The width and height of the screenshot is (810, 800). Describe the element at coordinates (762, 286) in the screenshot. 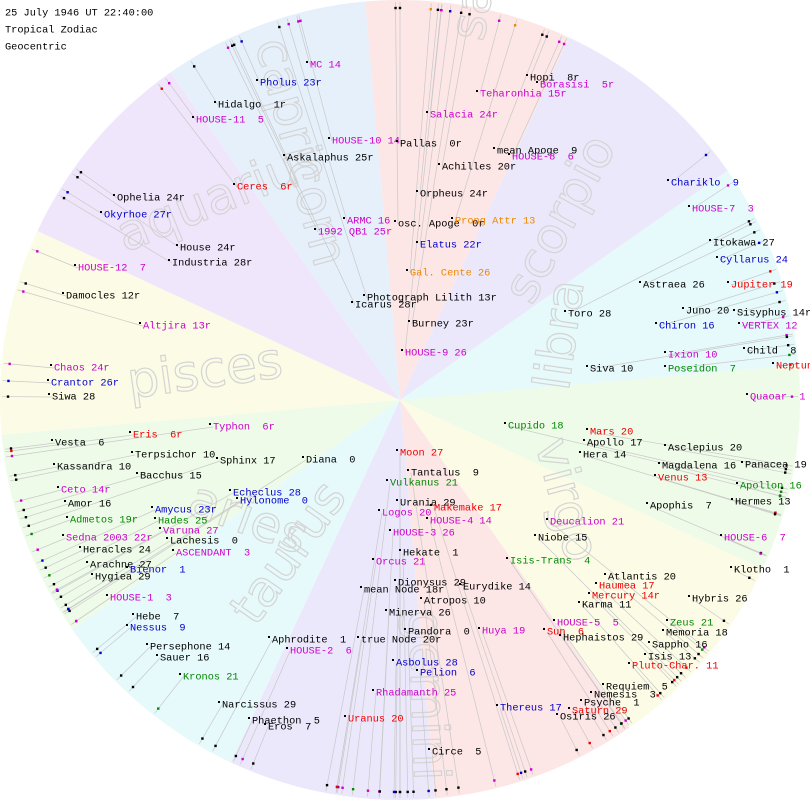

I see `body-label: Jupiter 19` at that location.